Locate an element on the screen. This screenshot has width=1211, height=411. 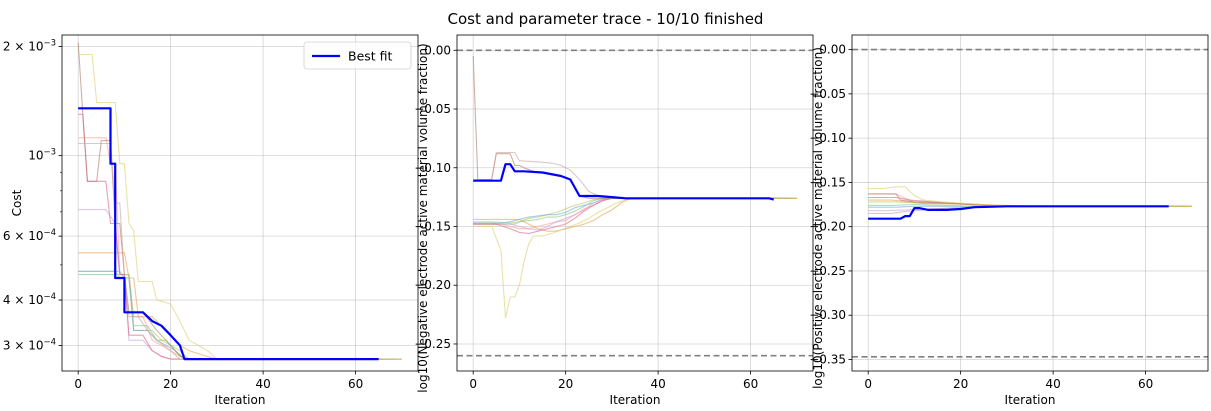
y-tick-label: −0.30 is located at coordinates (827, 315).